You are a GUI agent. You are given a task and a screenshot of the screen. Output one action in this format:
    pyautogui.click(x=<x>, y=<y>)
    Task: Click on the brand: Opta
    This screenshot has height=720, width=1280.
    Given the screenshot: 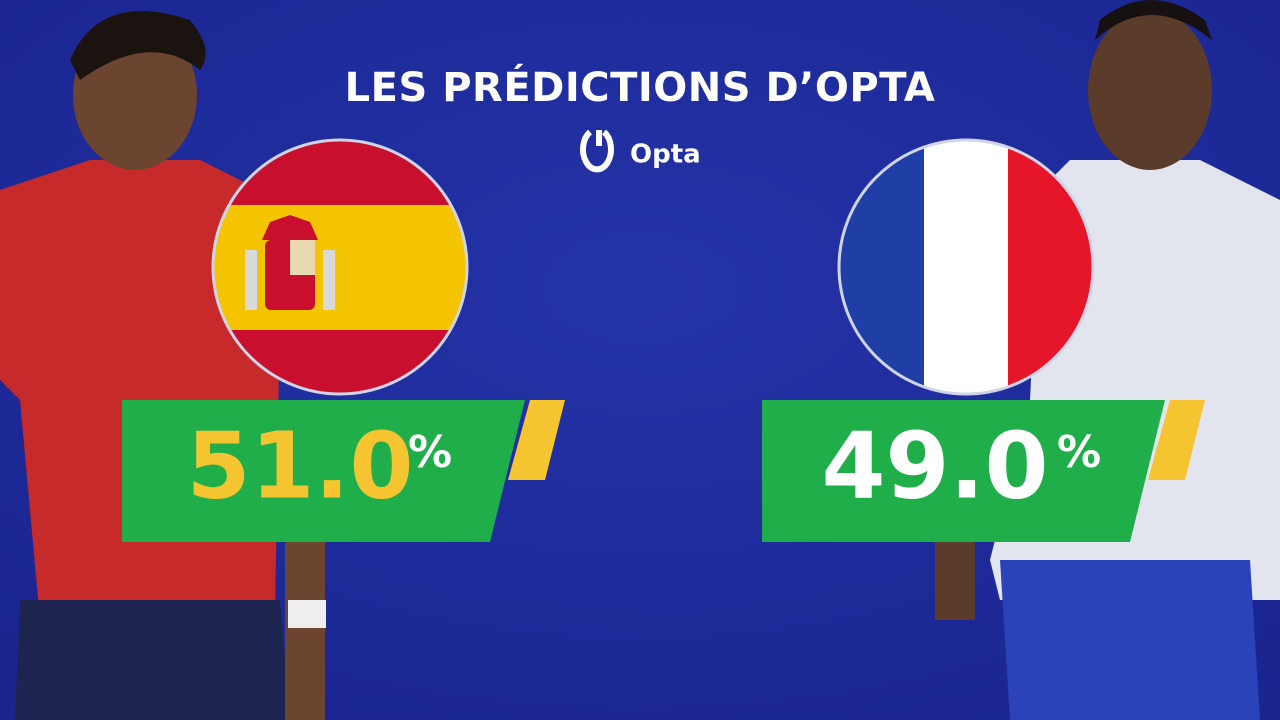 What is the action you would take?
    pyautogui.click(x=665, y=155)
    